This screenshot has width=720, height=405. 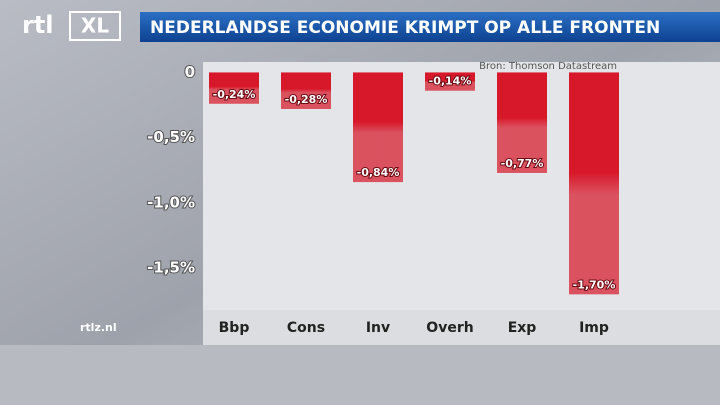 I want to click on x-tick-label: Inv, so click(x=378, y=328).